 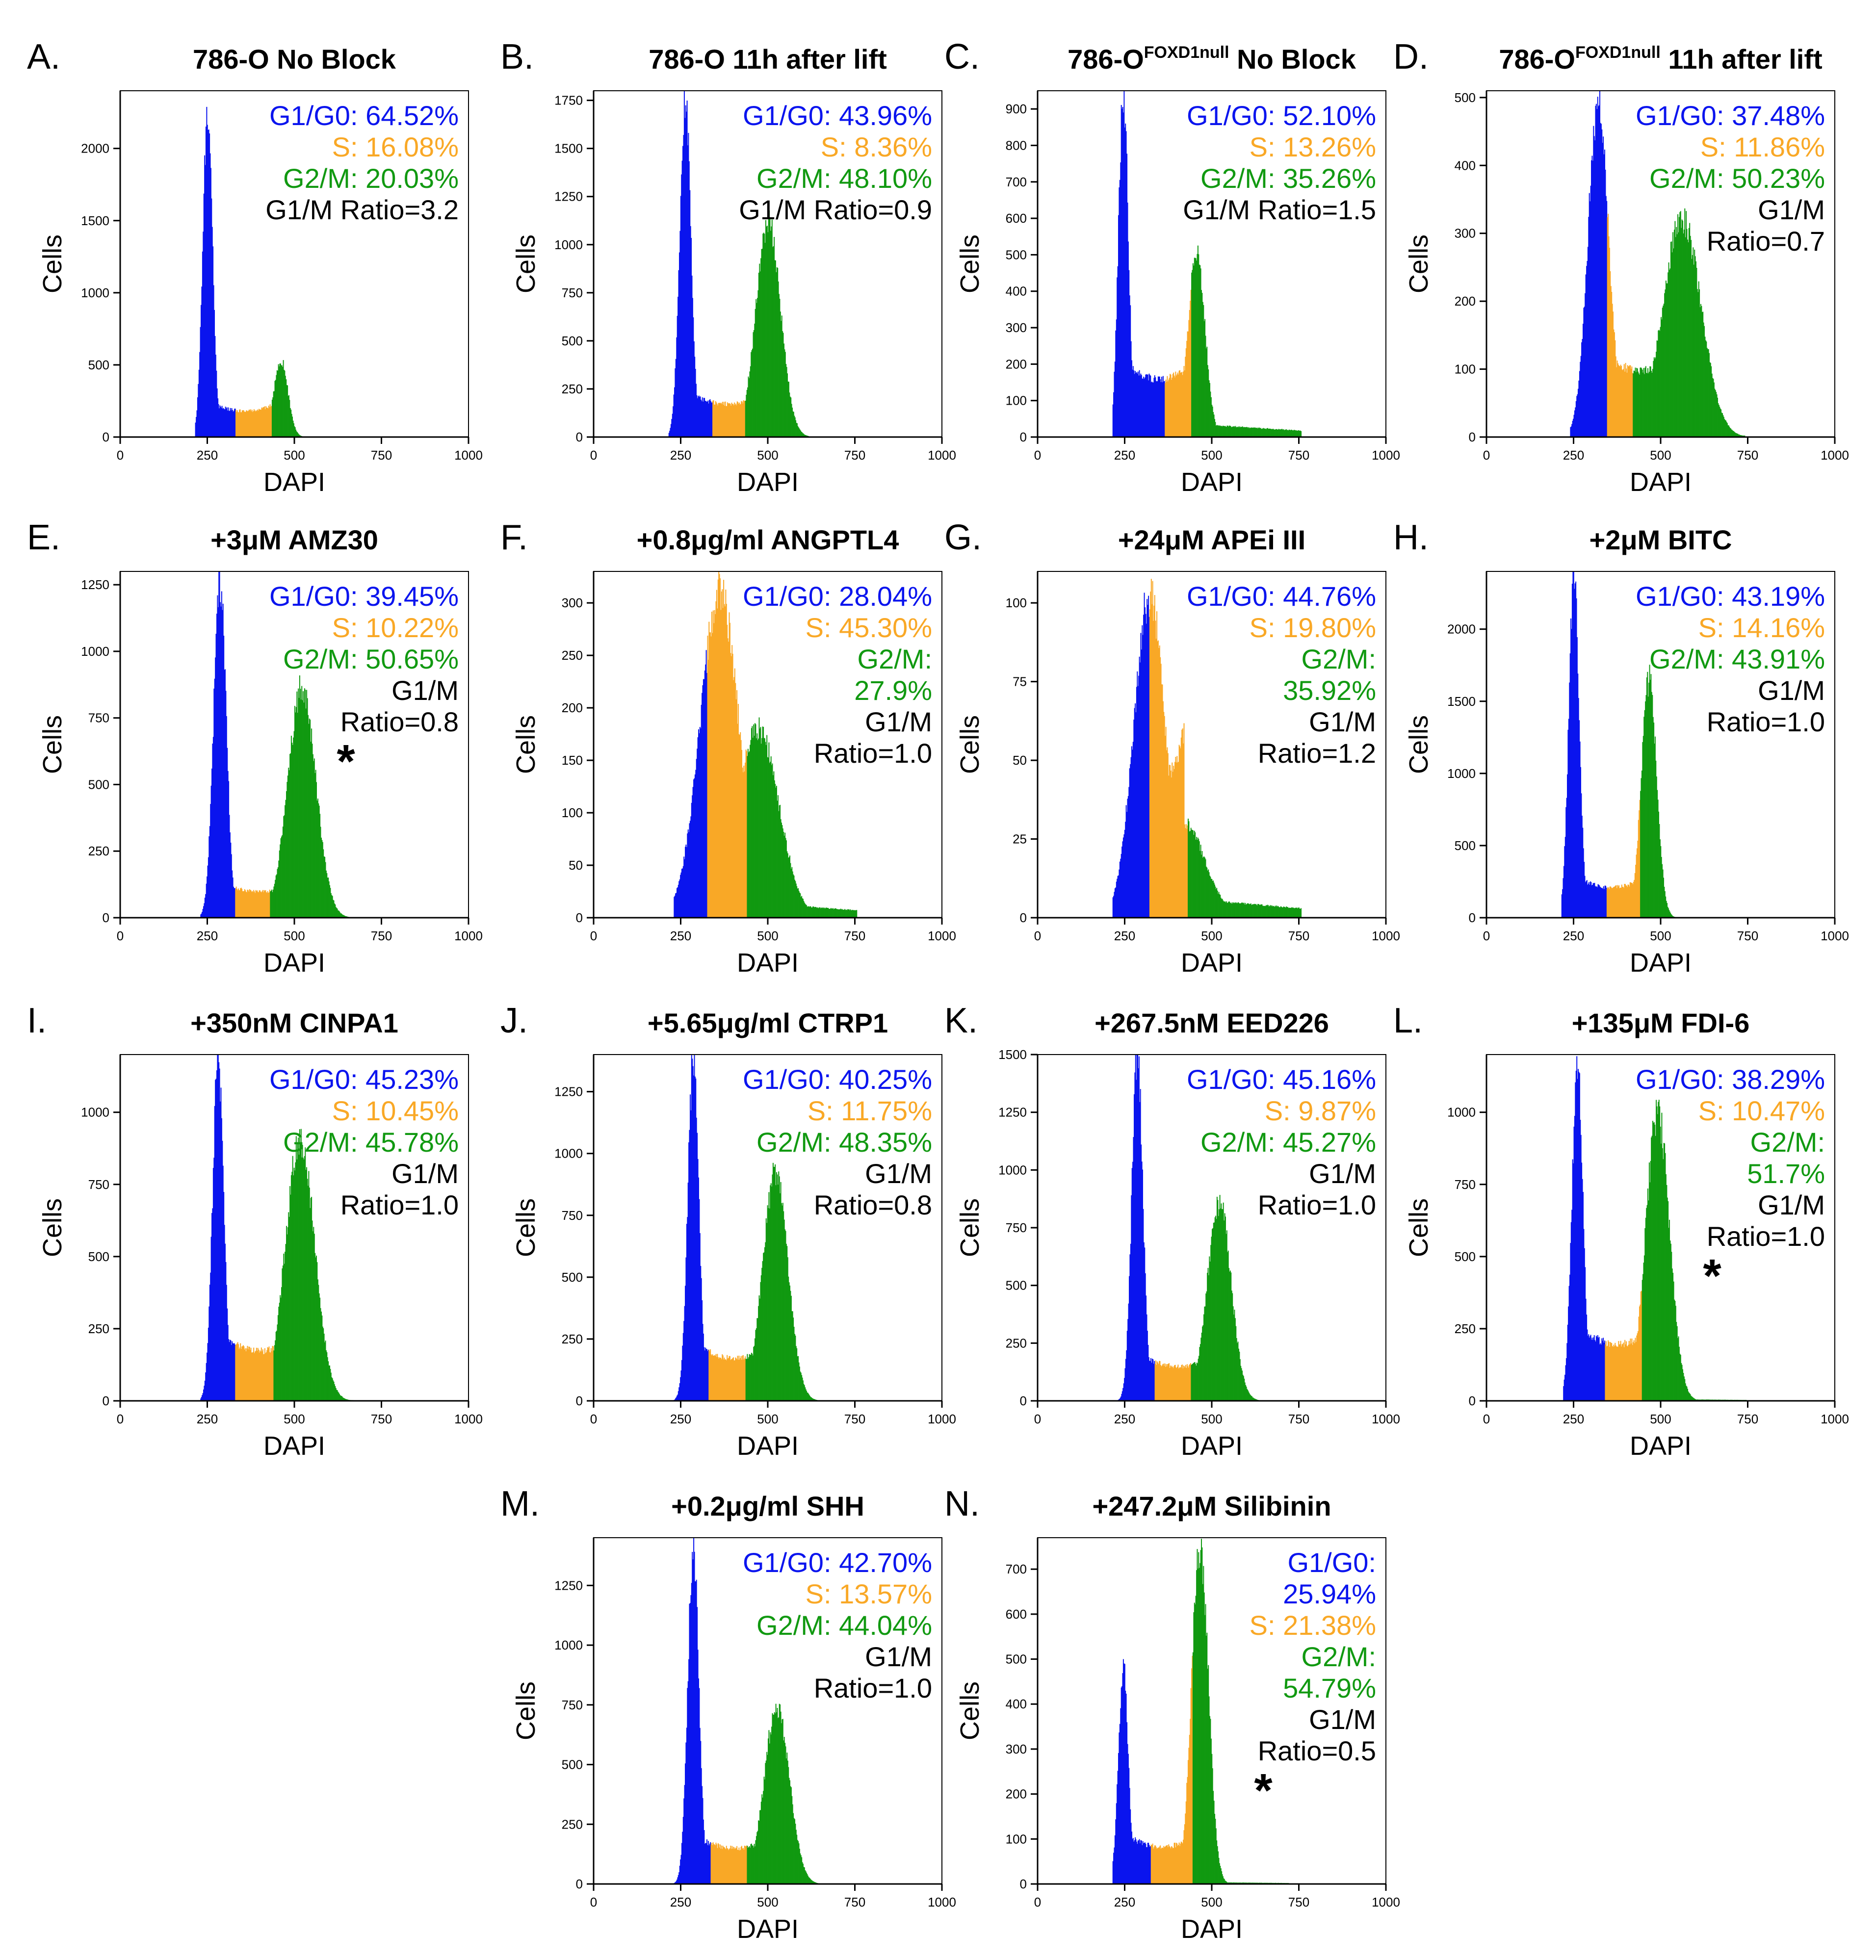 What do you see at coordinates (1212, 1929) in the screenshot?
I see `x-axis-label: DAPI` at bounding box center [1212, 1929].